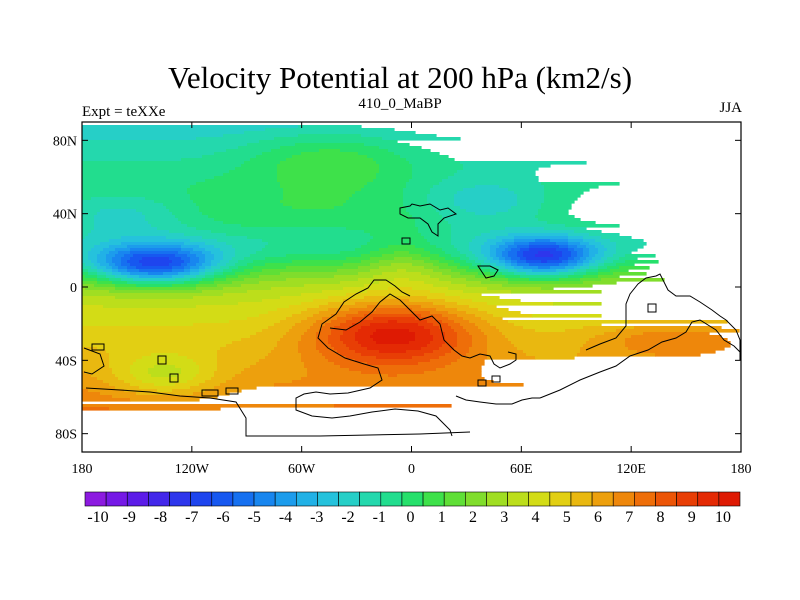  Describe the element at coordinates (567, 517) in the screenshot. I see `colorbar-label: 5` at that location.